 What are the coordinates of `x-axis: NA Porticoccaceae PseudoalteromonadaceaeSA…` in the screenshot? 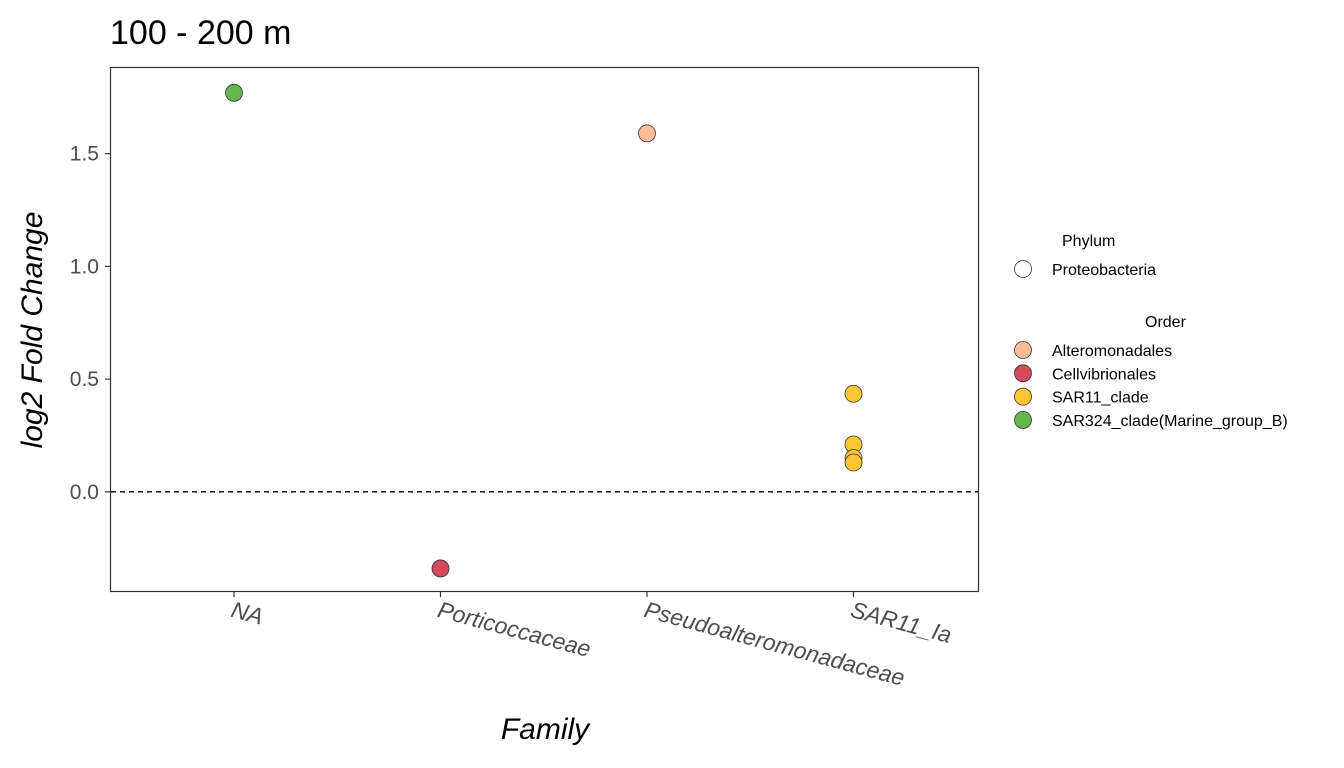 It's located at (591, 641).